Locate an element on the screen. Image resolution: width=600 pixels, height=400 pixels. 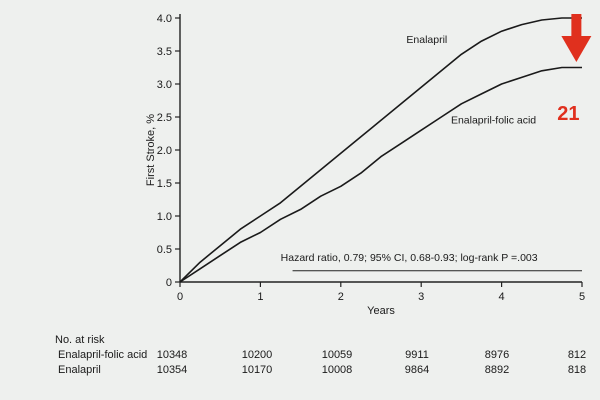
red-arrow-icon is located at coordinates (576, 49).